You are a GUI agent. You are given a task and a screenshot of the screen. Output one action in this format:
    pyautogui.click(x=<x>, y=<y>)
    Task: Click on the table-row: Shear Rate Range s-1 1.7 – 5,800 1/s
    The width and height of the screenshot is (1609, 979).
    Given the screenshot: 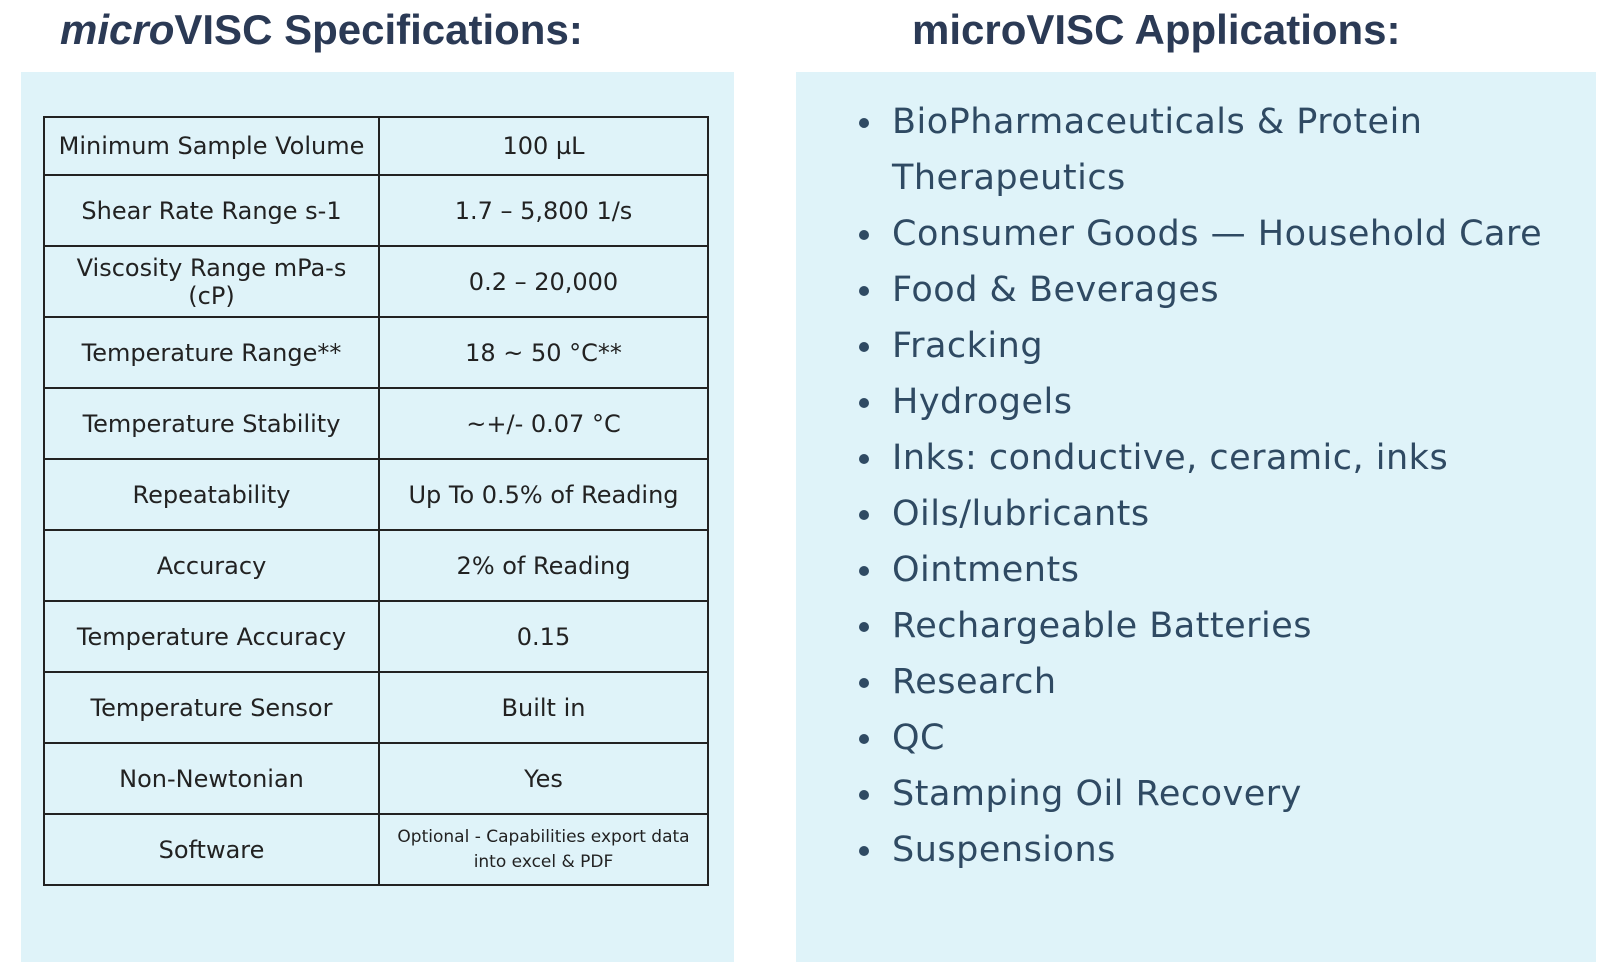 What is the action you would take?
    pyautogui.click(x=376, y=210)
    